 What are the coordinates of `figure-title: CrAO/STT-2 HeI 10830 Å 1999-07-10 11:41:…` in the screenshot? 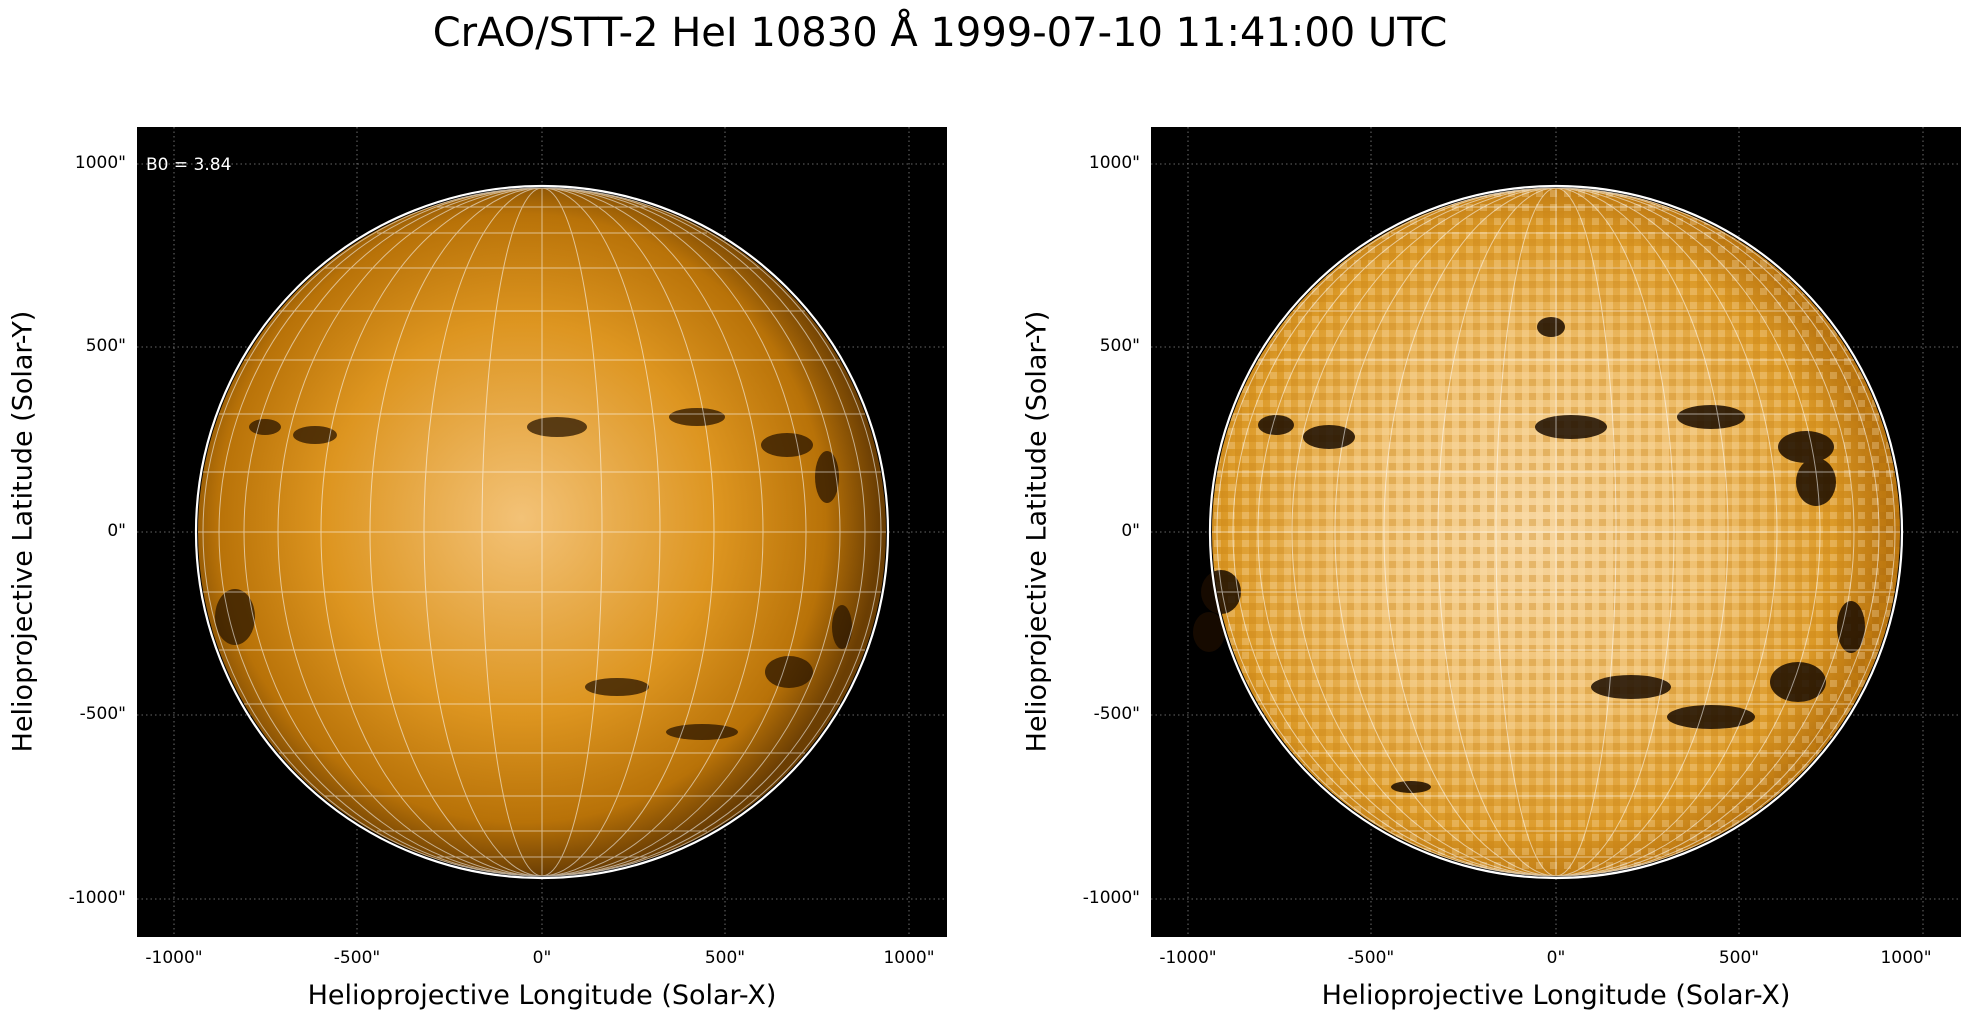 It's located at (940, 33).